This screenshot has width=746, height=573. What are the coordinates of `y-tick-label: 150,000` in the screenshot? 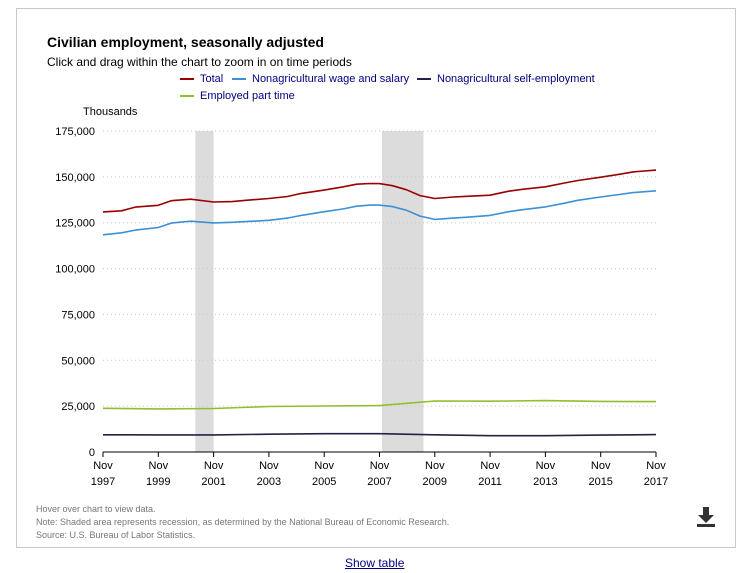 It's located at (75, 178).